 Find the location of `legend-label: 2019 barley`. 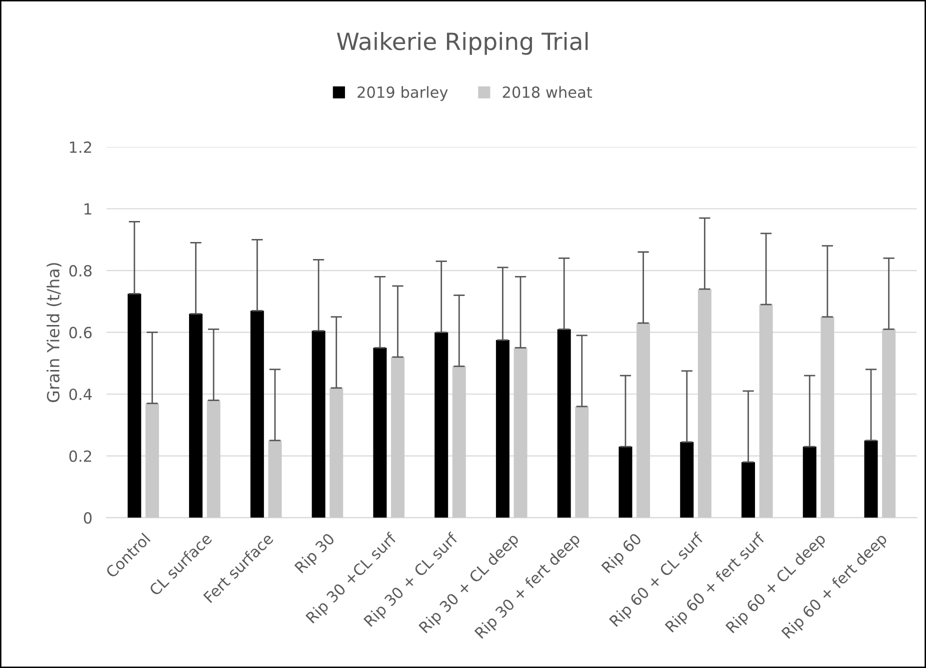

legend-label: 2019 barley is located at coordinates (403, 93).